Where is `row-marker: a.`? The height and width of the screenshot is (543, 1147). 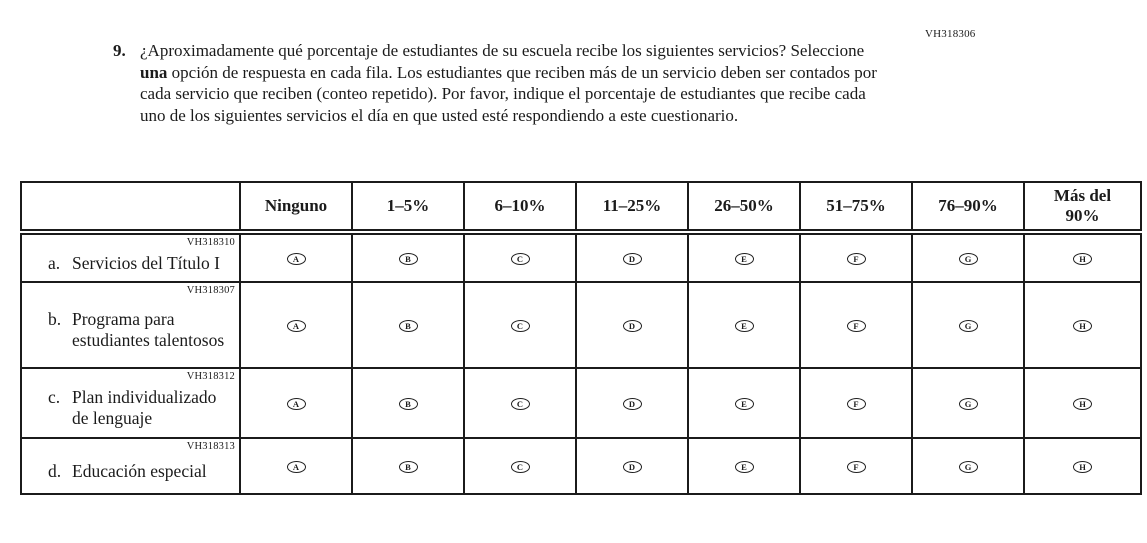 row-marker: a. is located at coordinates (54, 262).